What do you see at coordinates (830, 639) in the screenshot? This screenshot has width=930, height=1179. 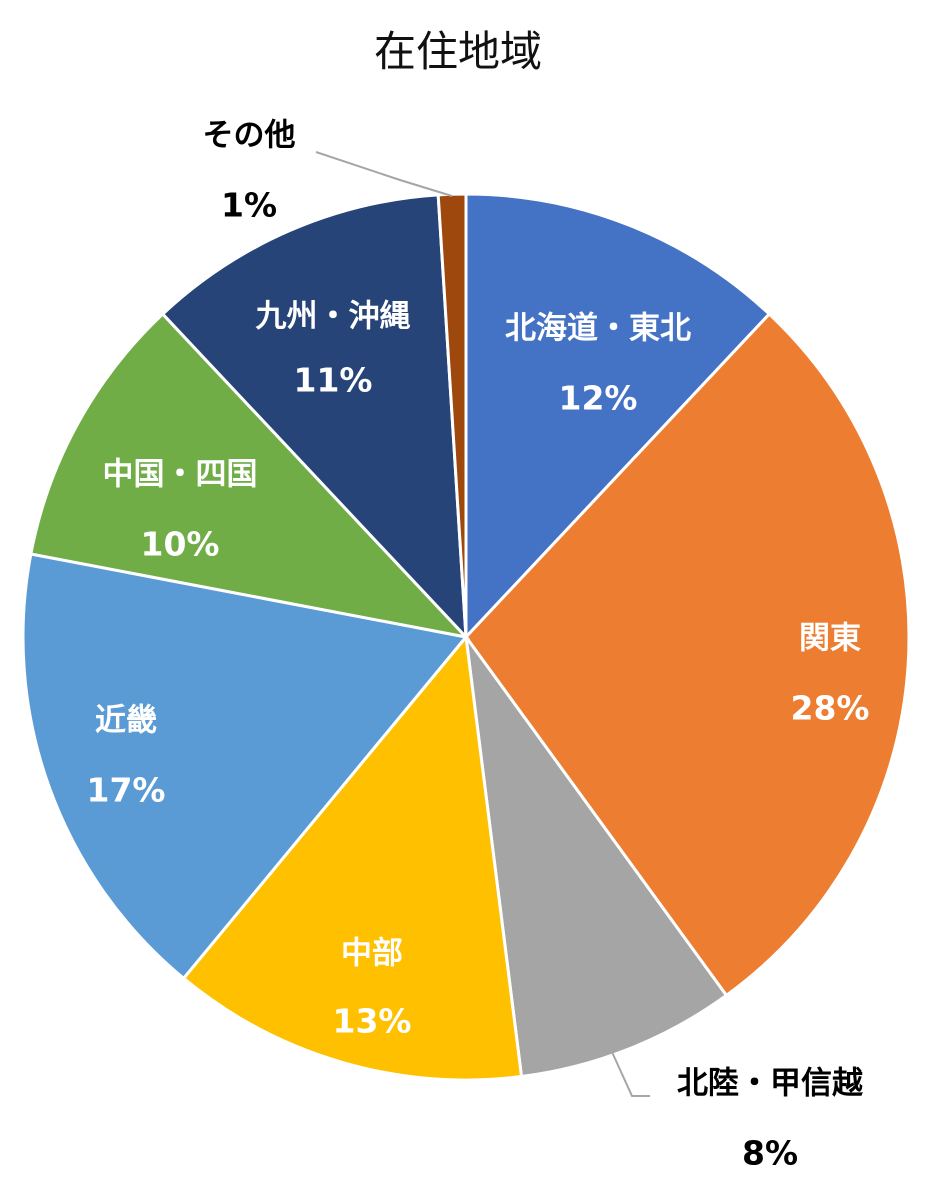 I see `category-label: 関東` at bounding box center [830, 639].